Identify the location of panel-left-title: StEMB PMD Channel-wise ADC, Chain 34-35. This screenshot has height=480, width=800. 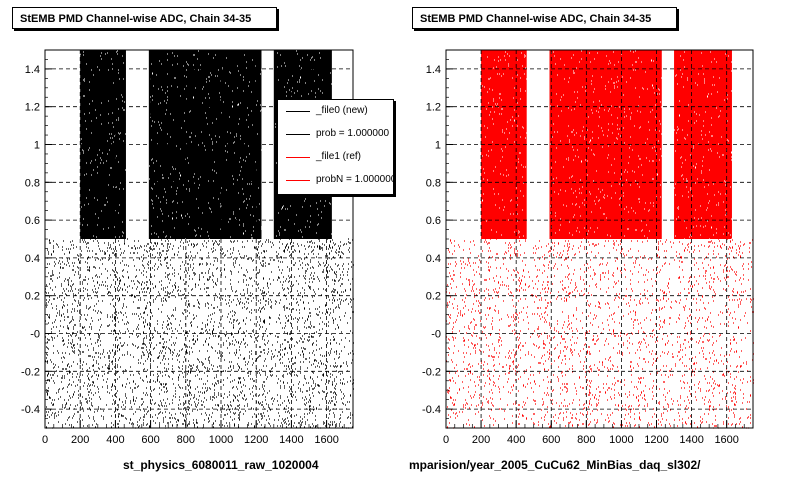
(144, 18).